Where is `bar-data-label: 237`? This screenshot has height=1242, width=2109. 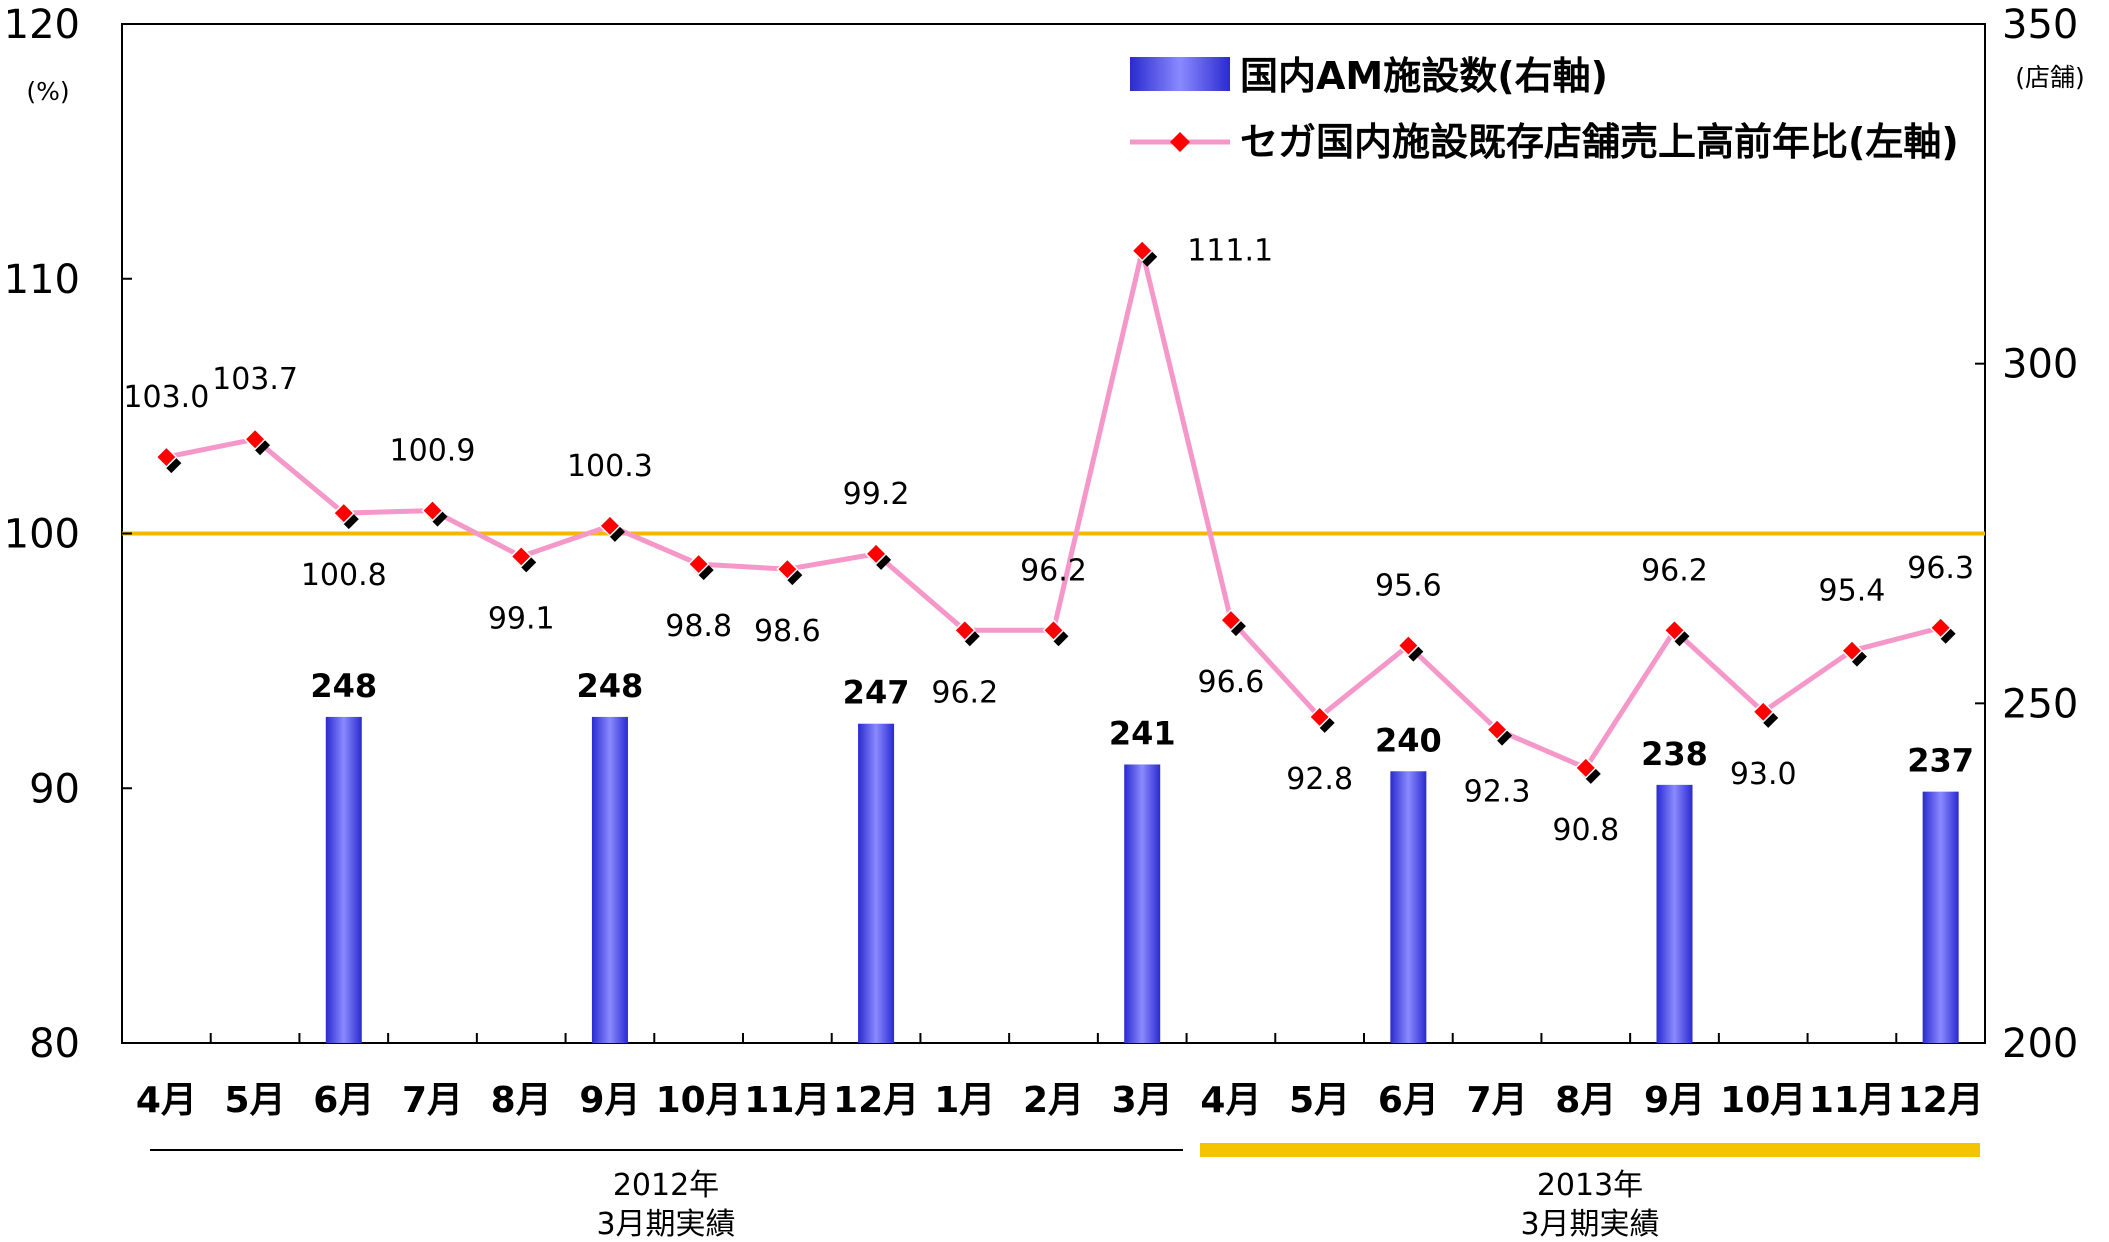
bar-data-label: 237 is located at coordinates (1940, 761).